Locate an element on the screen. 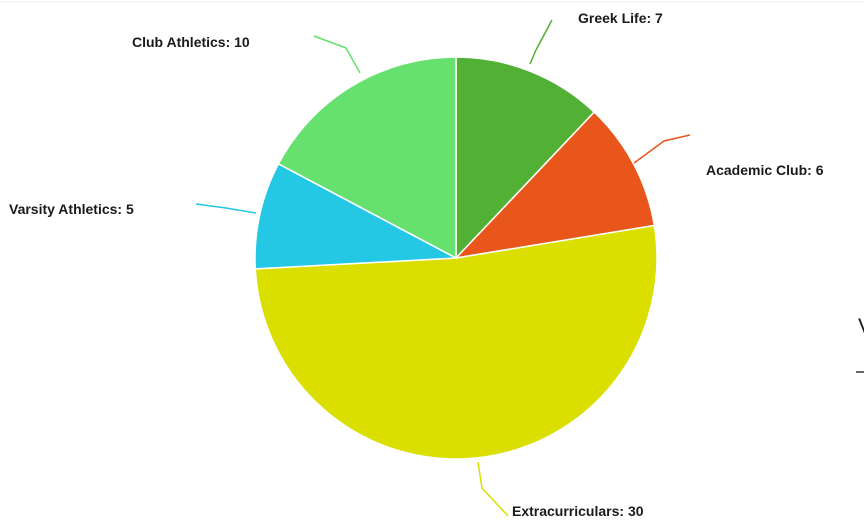 This screenshot has height=522, width=864. data-label-greek-life: Greek Life: 7 is located at coordinates (620, 18).